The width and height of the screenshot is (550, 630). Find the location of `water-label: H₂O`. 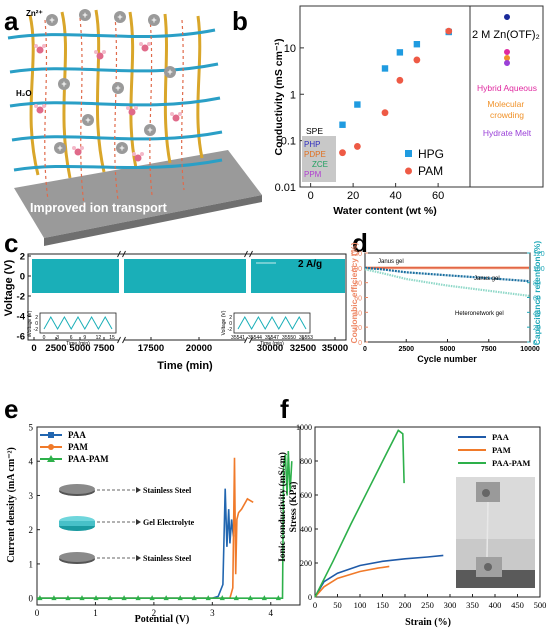

water-label: H₂O is located at coordinates (24, 93).